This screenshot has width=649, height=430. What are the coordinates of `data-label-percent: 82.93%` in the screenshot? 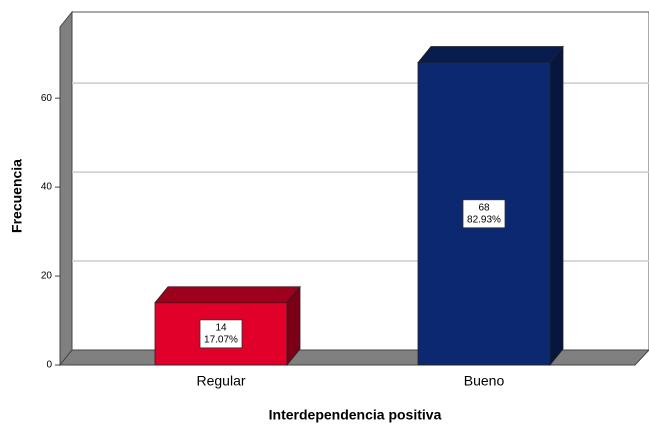 It's located at (484, 219).